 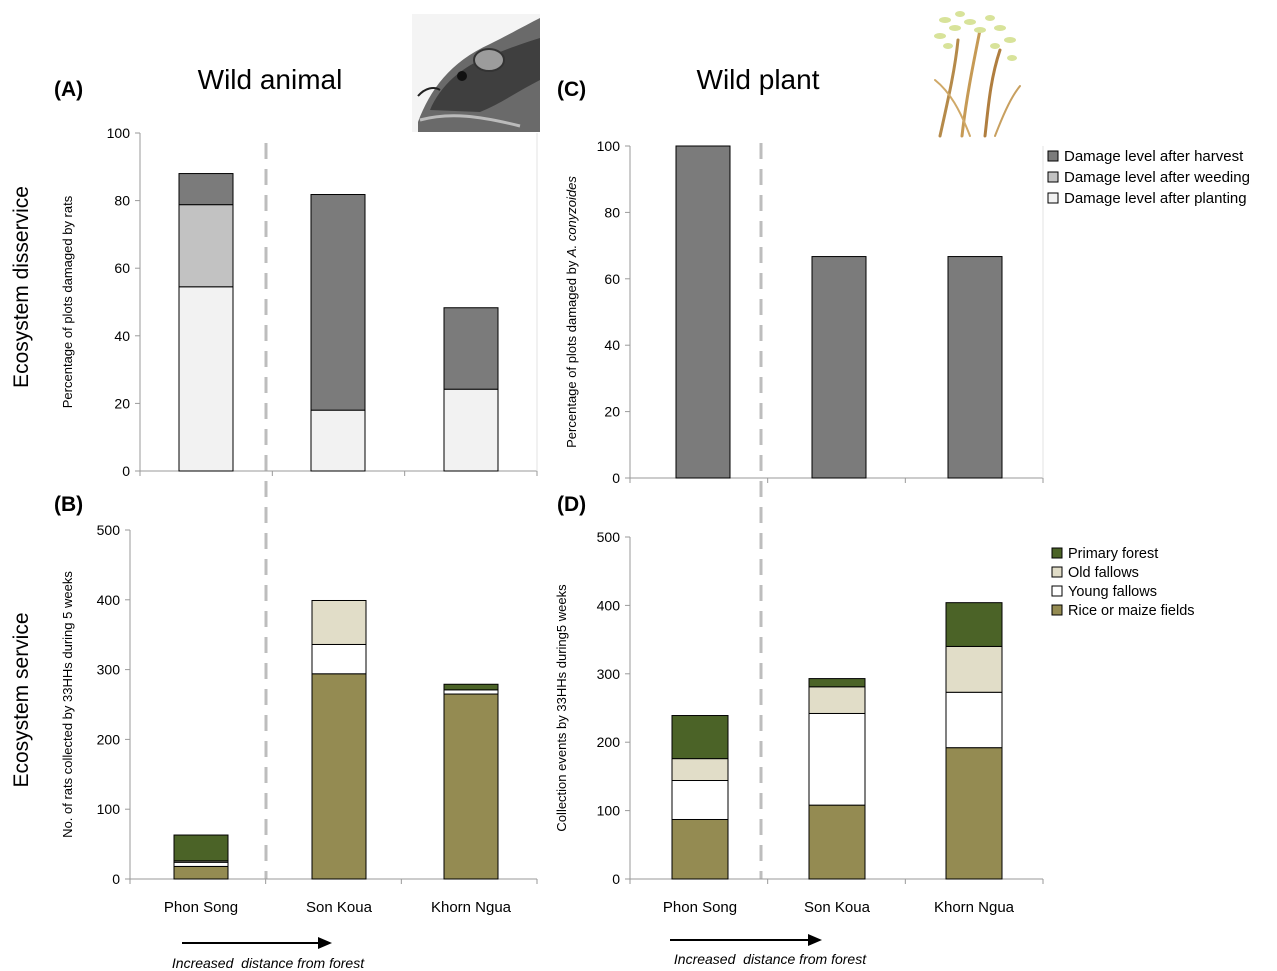 I want to click on bar-khorn-ngua-damage-level-after-planting, so click(x=471, y=430).